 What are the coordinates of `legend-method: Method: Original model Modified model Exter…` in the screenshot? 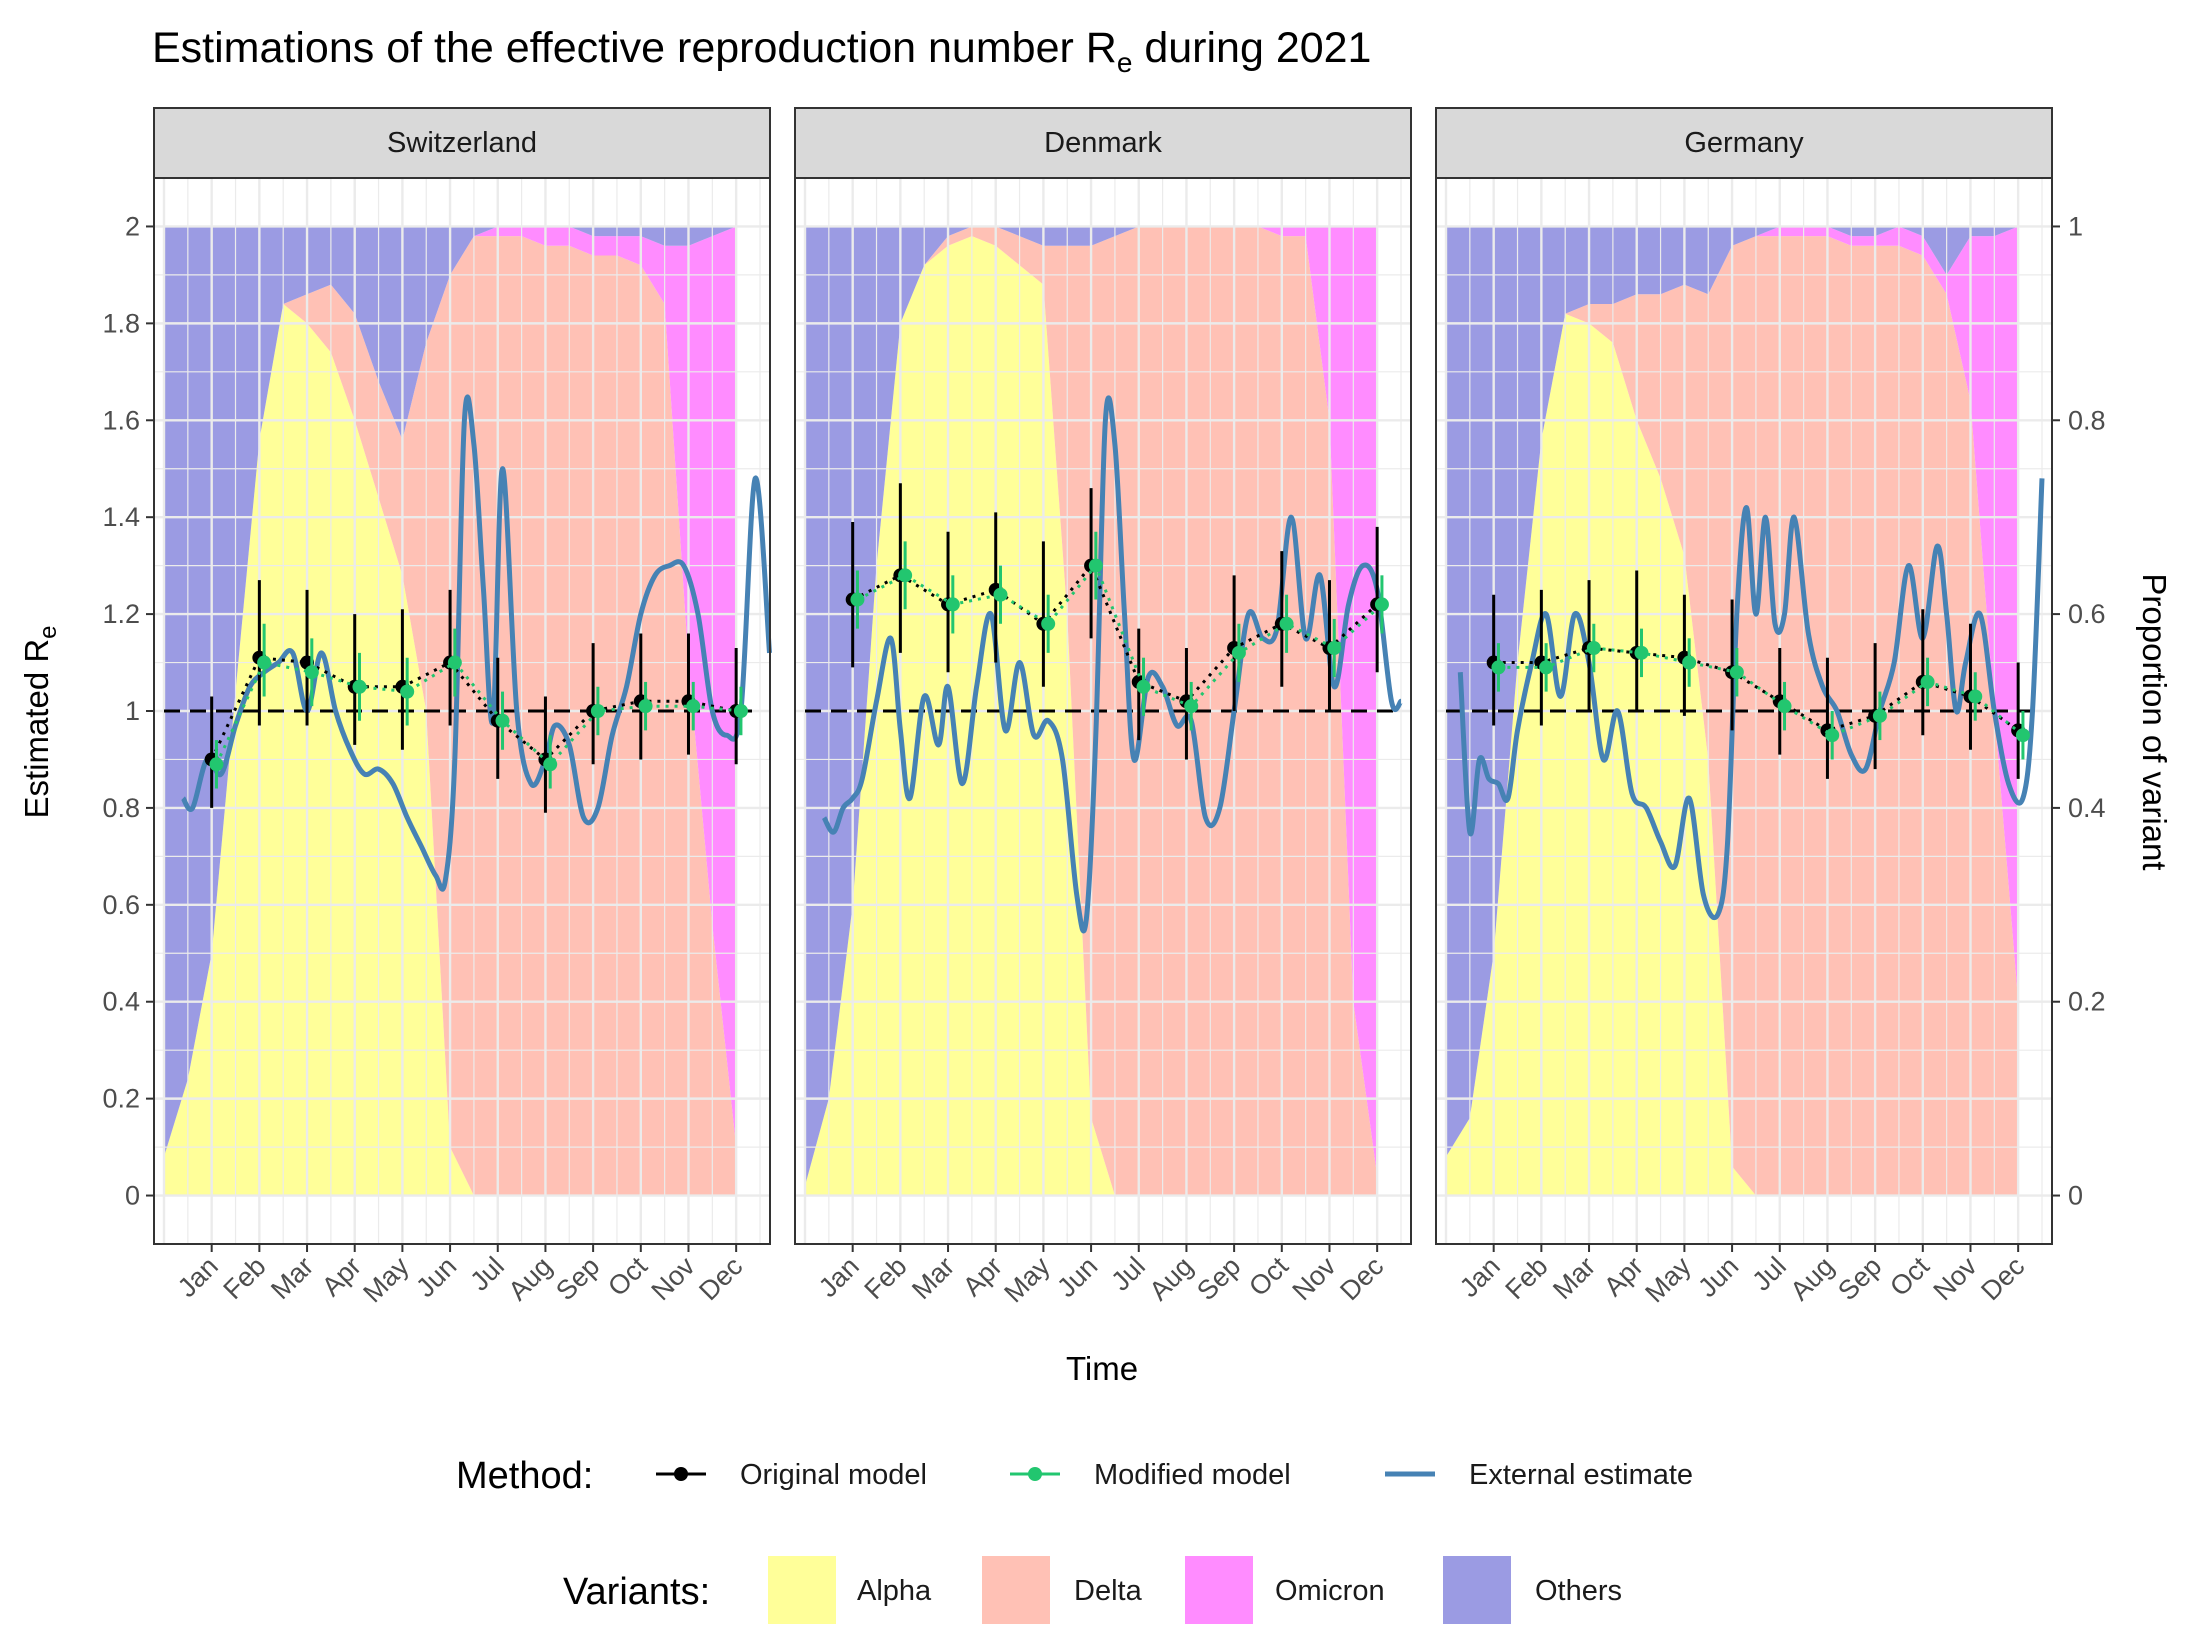 It's located at (1074, 1476).